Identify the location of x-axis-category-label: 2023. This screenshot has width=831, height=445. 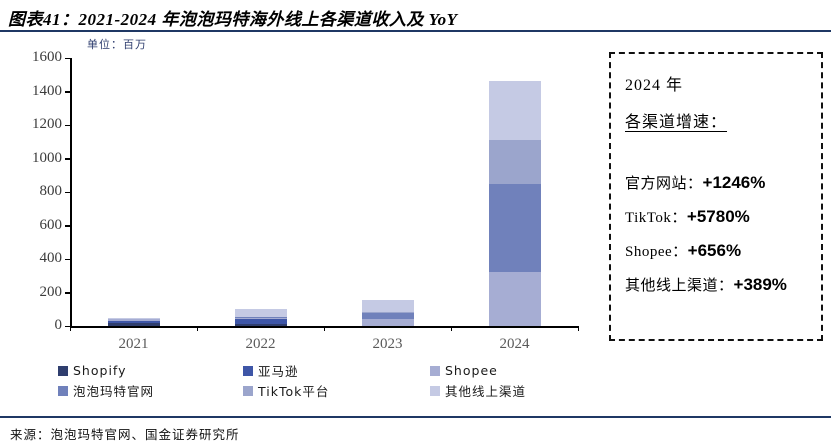
(387, 344).